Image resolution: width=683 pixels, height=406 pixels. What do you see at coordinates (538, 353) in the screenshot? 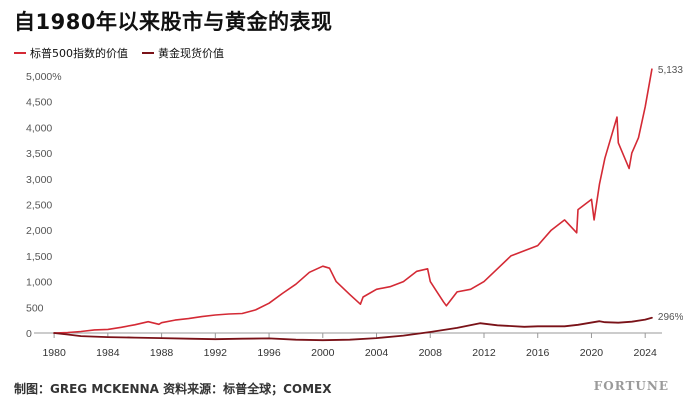
I see `x-tick-label: 2016` at bounding box center [538, 353].